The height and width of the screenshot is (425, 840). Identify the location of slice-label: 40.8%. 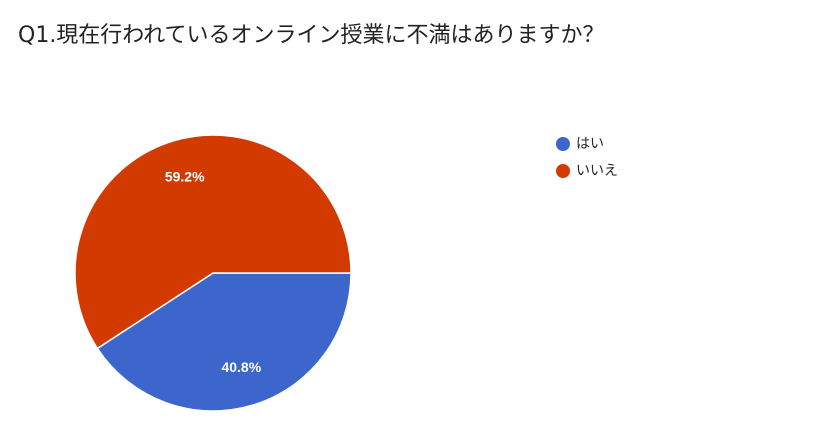
(241, 367).